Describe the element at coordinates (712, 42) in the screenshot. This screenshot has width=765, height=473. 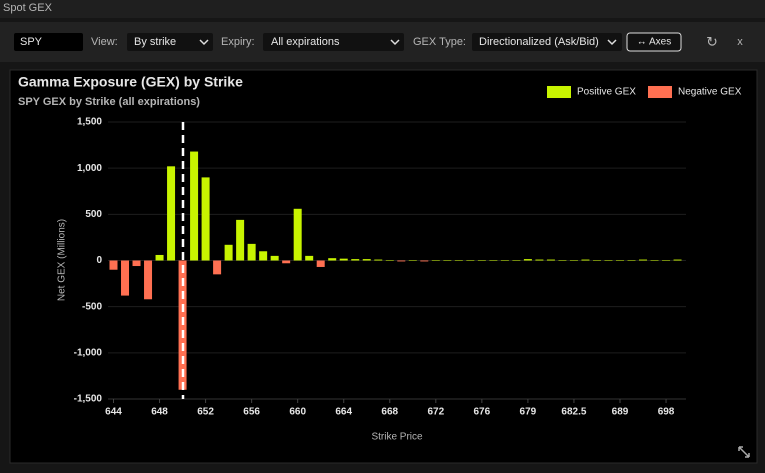
I see `refresh-button: ↻` at that location.